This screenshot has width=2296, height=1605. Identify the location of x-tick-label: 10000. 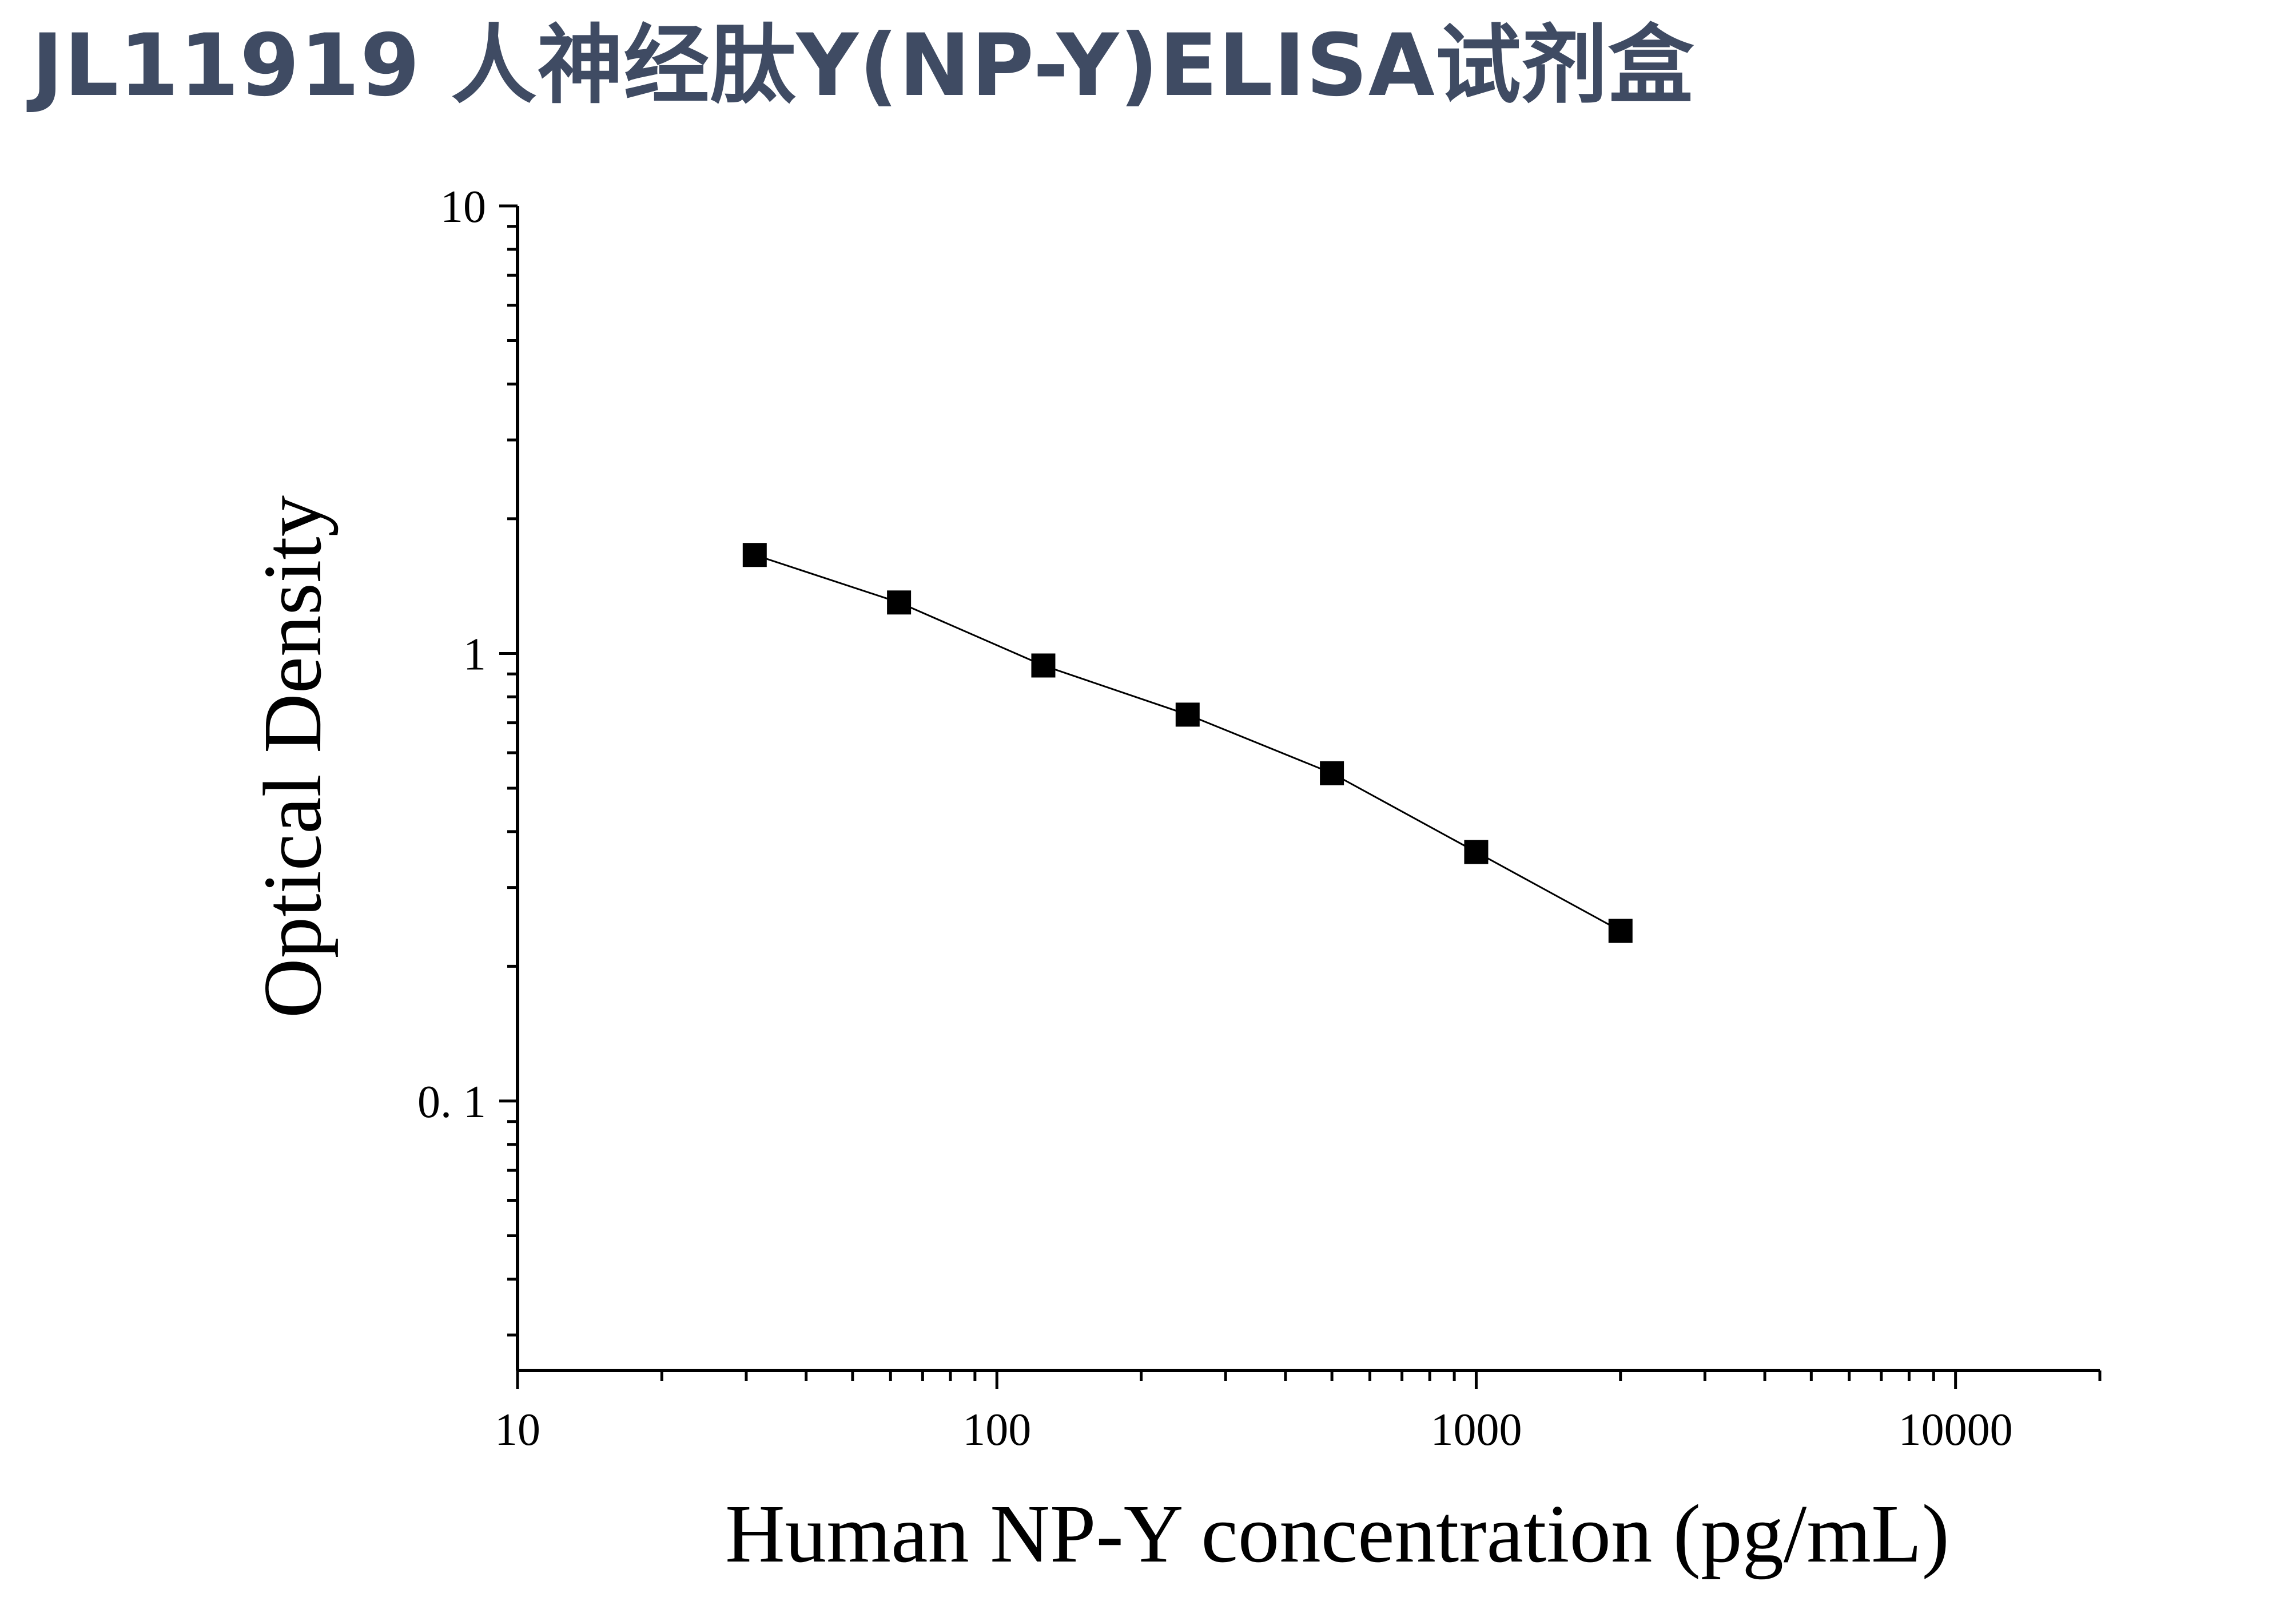
(1956, 1430).